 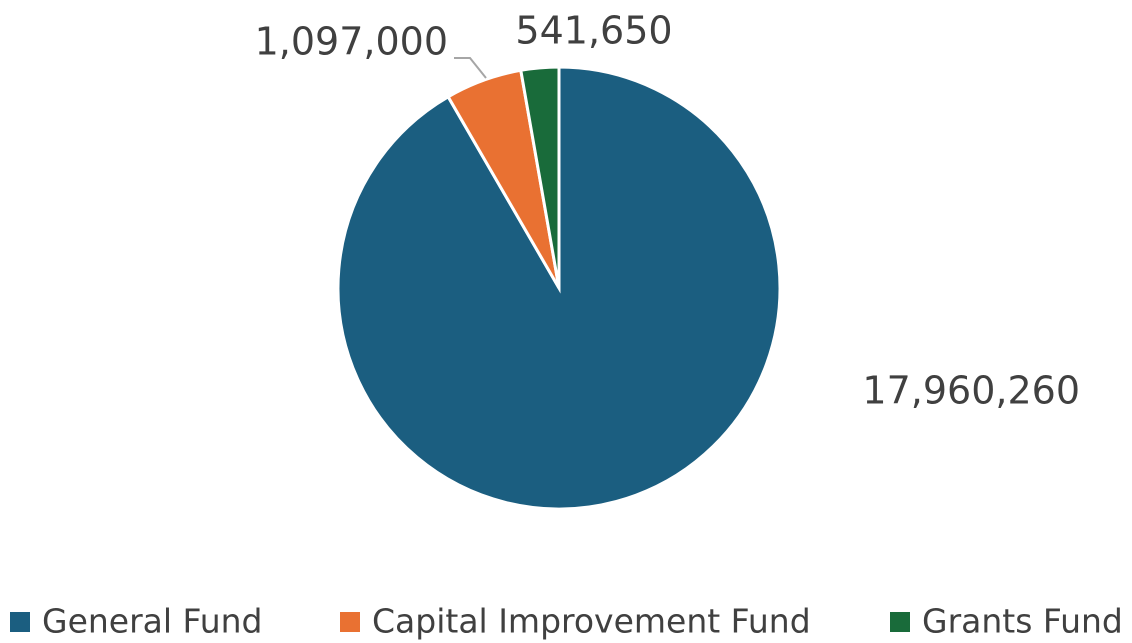 What do you see at coordinates (470, 68) in the screenshot?
I see `leader-line` at bounding box center [470, 68].